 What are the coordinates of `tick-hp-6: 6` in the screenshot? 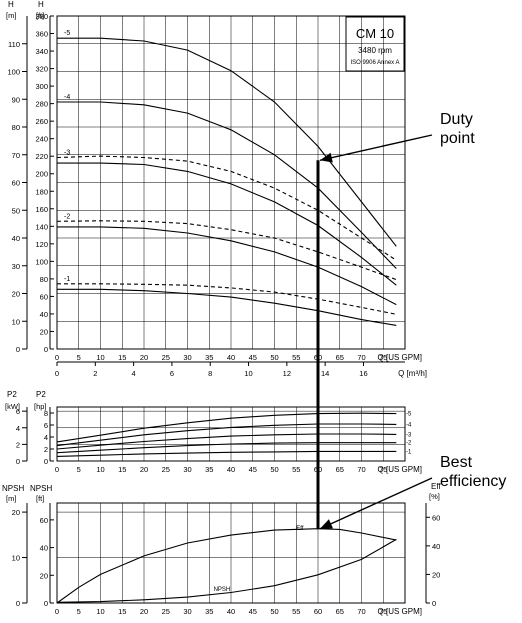 It's located at (46, 425).